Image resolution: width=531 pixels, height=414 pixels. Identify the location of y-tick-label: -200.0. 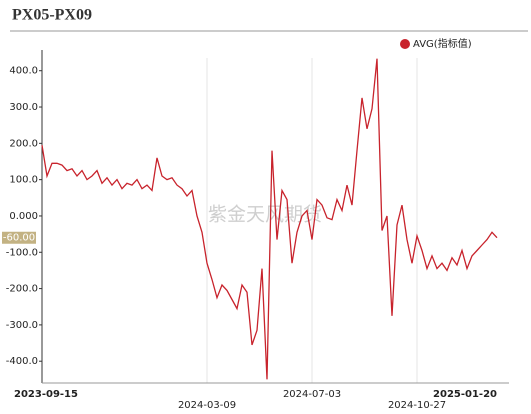
(22, 289).